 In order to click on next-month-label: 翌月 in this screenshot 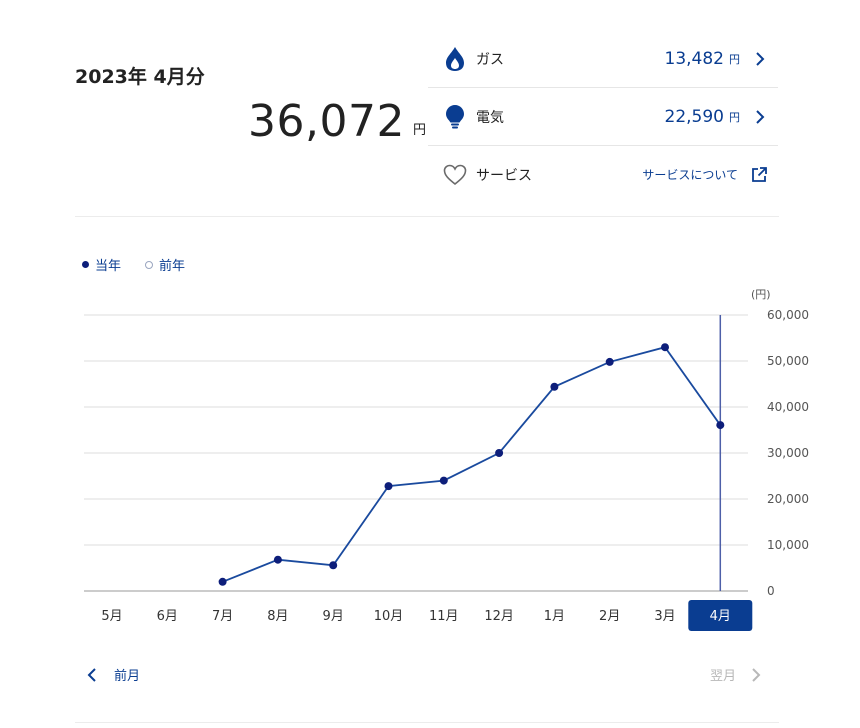, I will do `click(723, 676)`.